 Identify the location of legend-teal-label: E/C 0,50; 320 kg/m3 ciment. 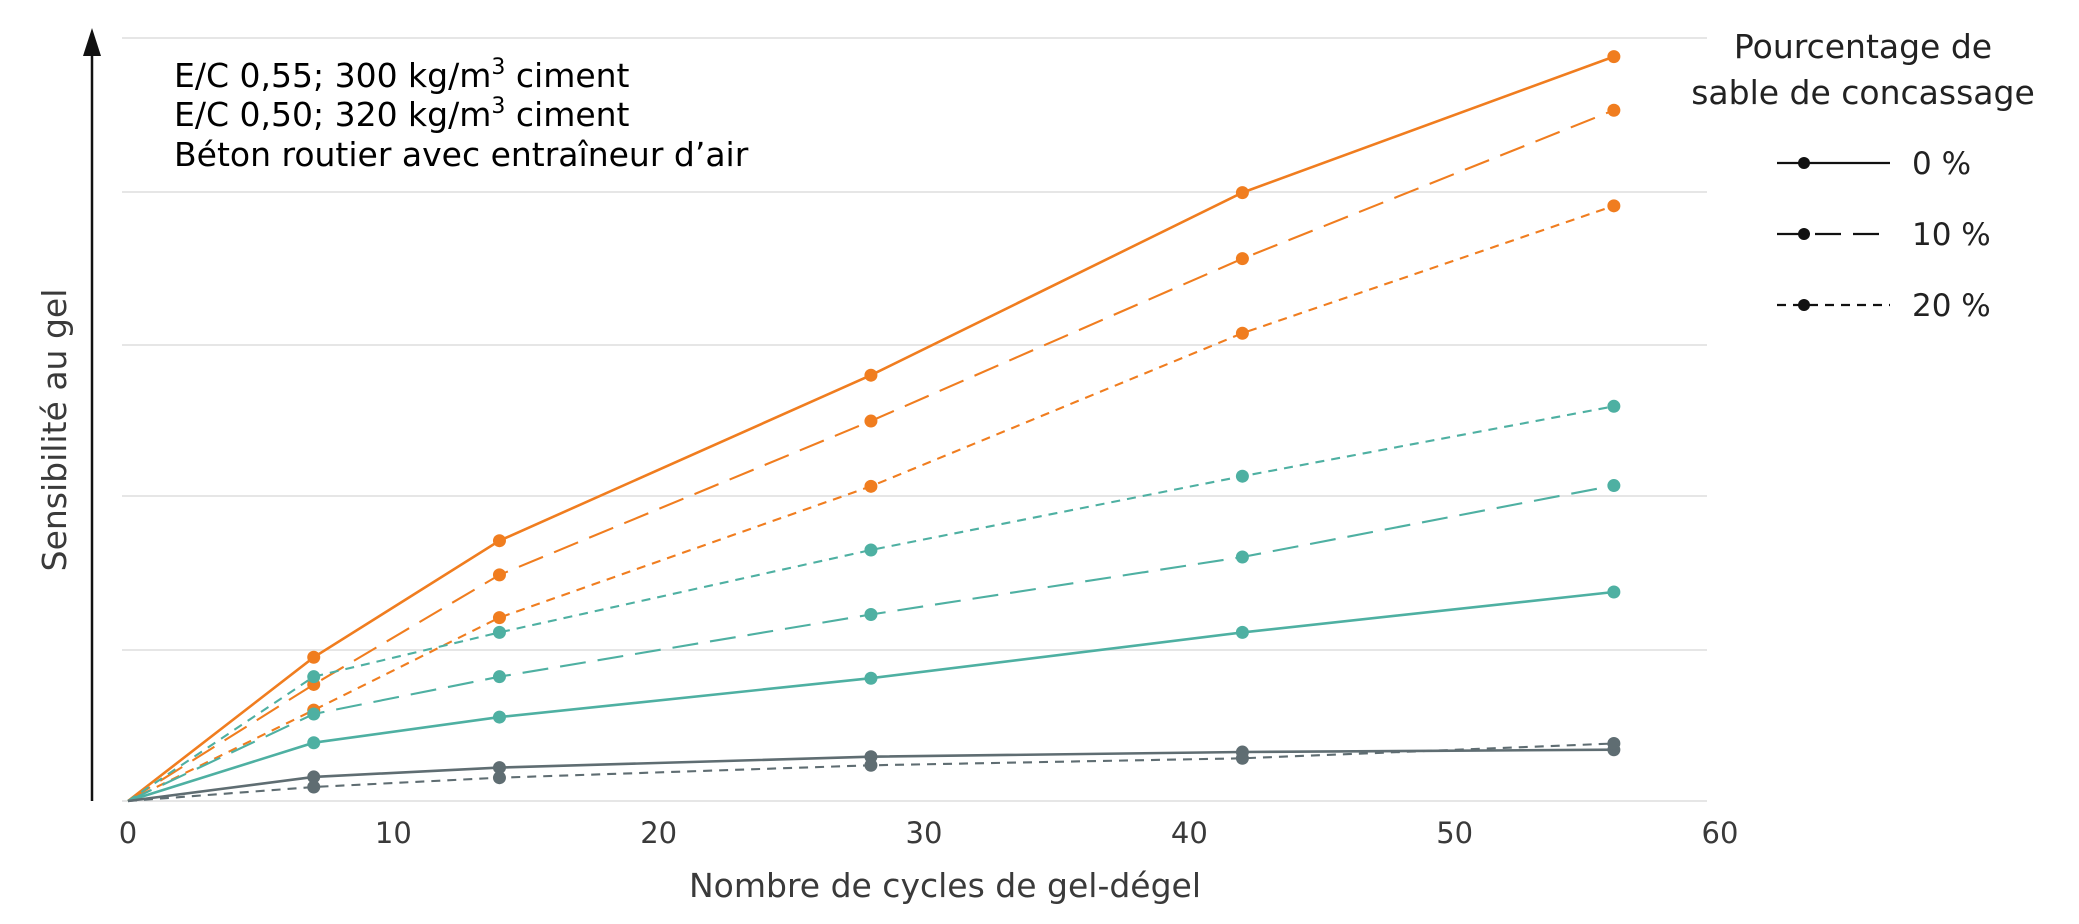
(402, 114).